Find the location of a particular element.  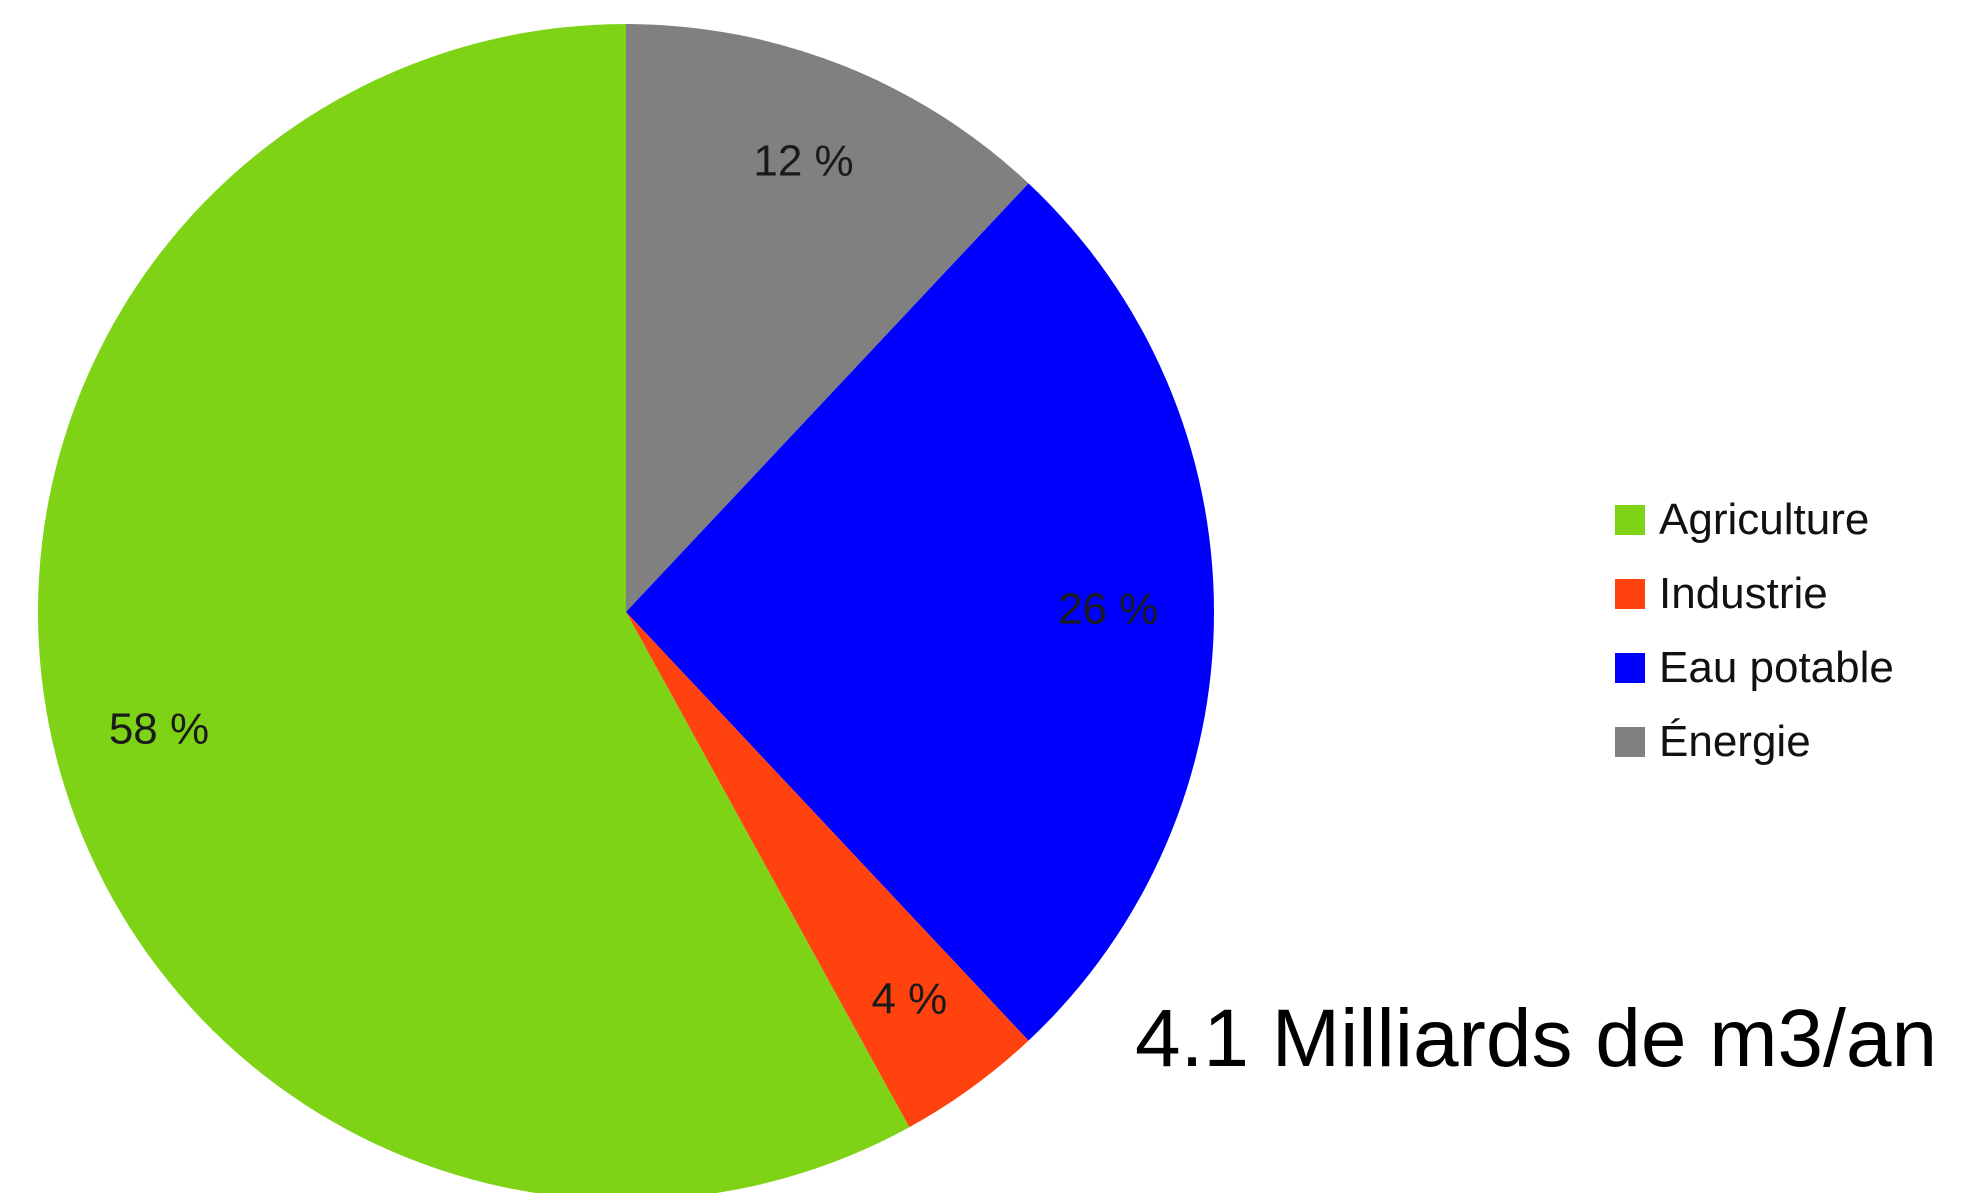

slice-label-energie: 12 % is located at coordinates (803, 160).